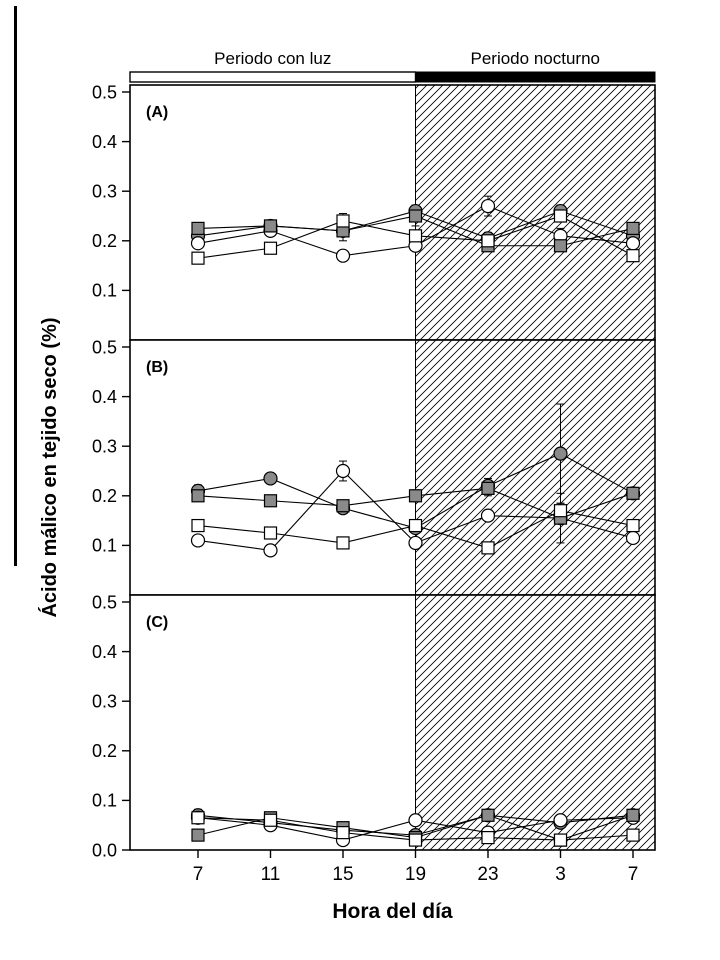 Image resolution: width=720 pixels, height=960 pixels. What do you see at coordinates (15, 286) in the screenshot?
I see `left-border-artifact` at bounding box center [15, 286].